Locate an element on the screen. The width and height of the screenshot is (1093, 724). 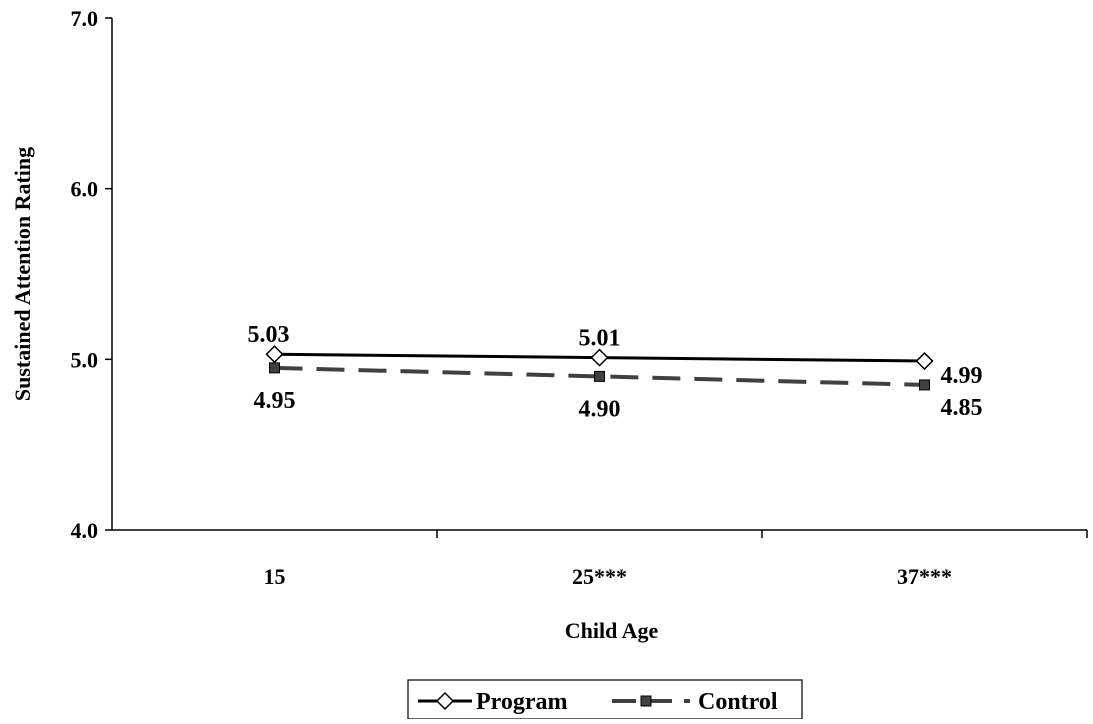
data-label-program: 4.99 is located at coordinates (962, 376).